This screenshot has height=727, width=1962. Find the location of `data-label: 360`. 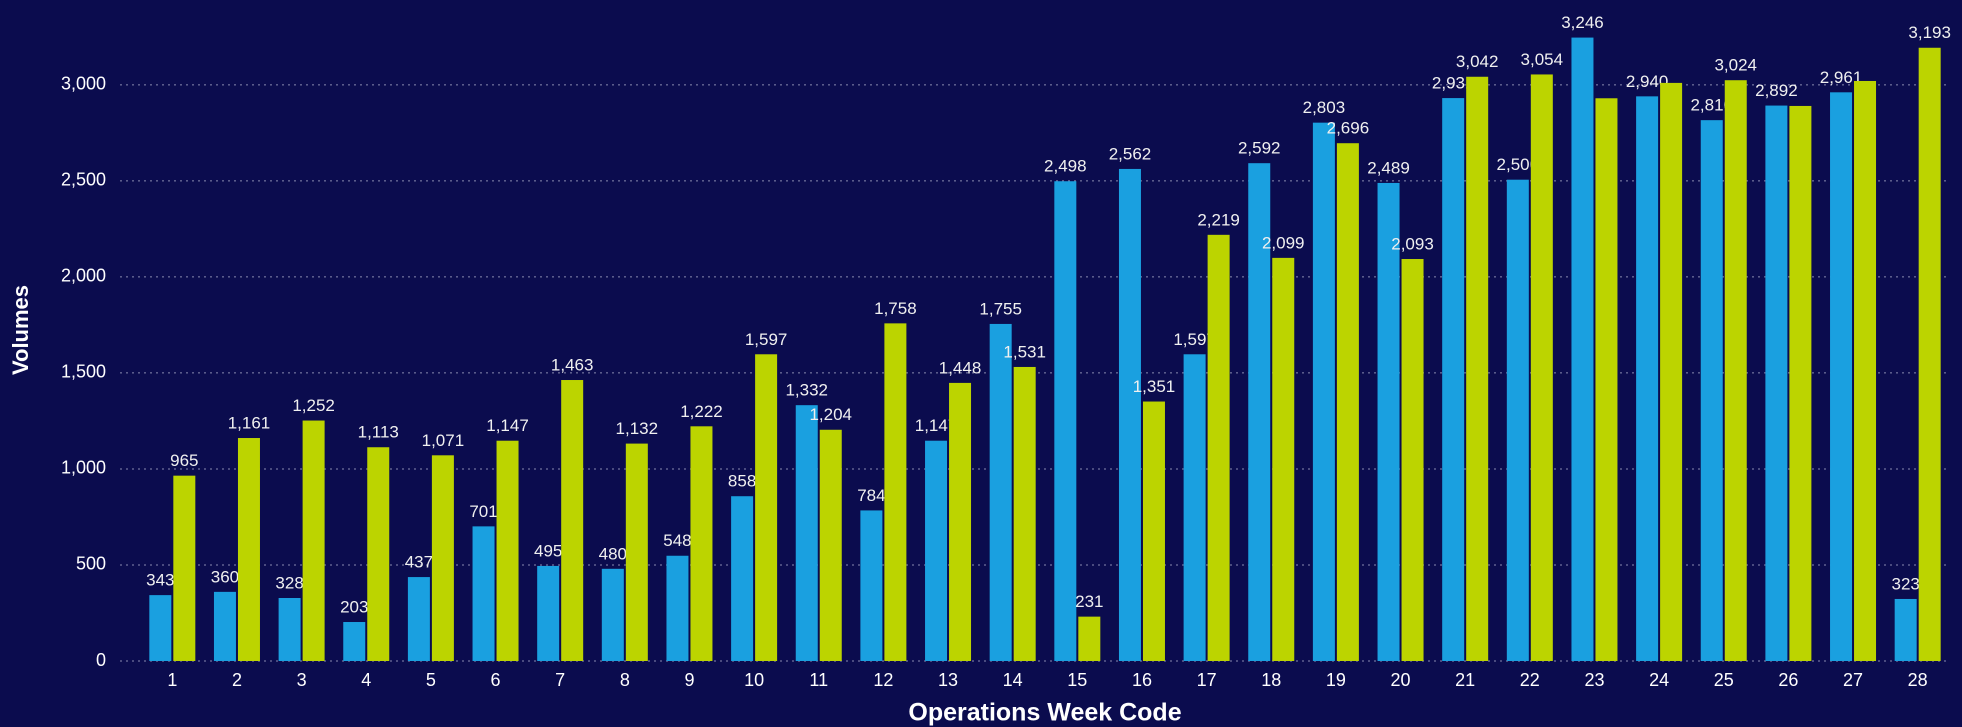

data-label: 360 is located at coordinates (225, 576).